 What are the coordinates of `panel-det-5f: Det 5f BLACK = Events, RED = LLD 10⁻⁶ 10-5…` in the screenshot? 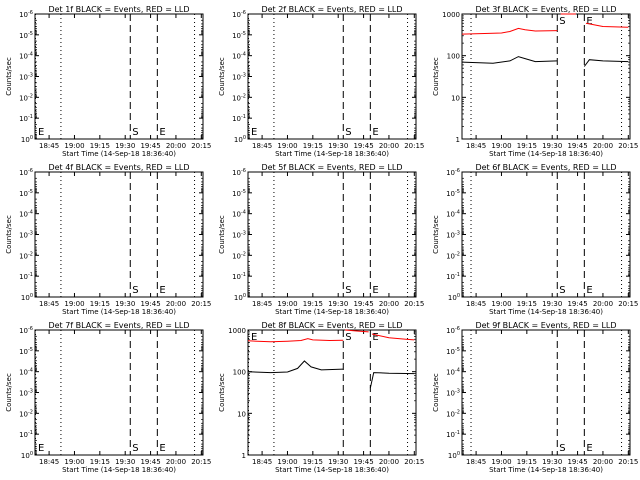 It's located at (321, 239).